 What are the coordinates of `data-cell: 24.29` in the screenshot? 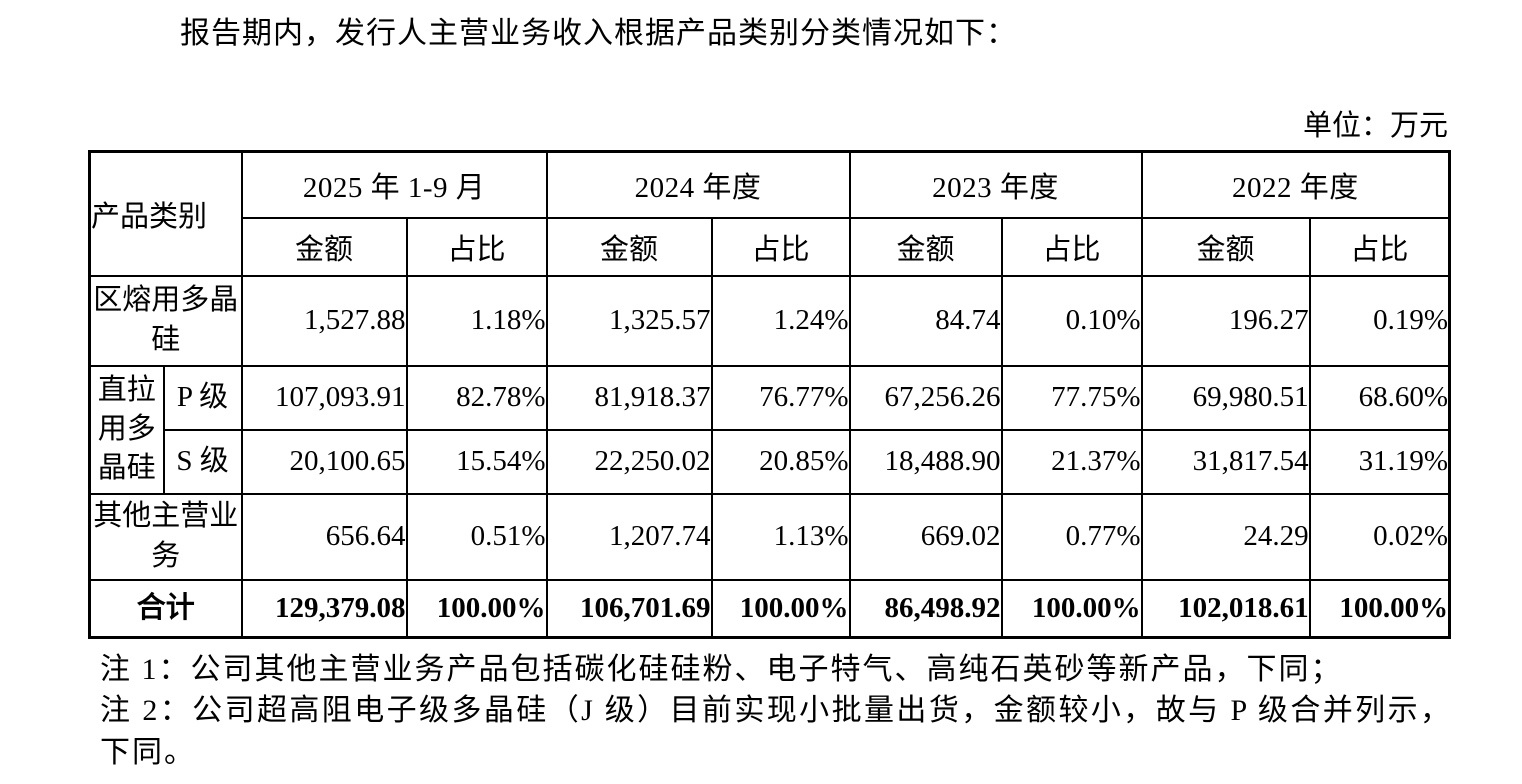 It's located at (1225, 536).